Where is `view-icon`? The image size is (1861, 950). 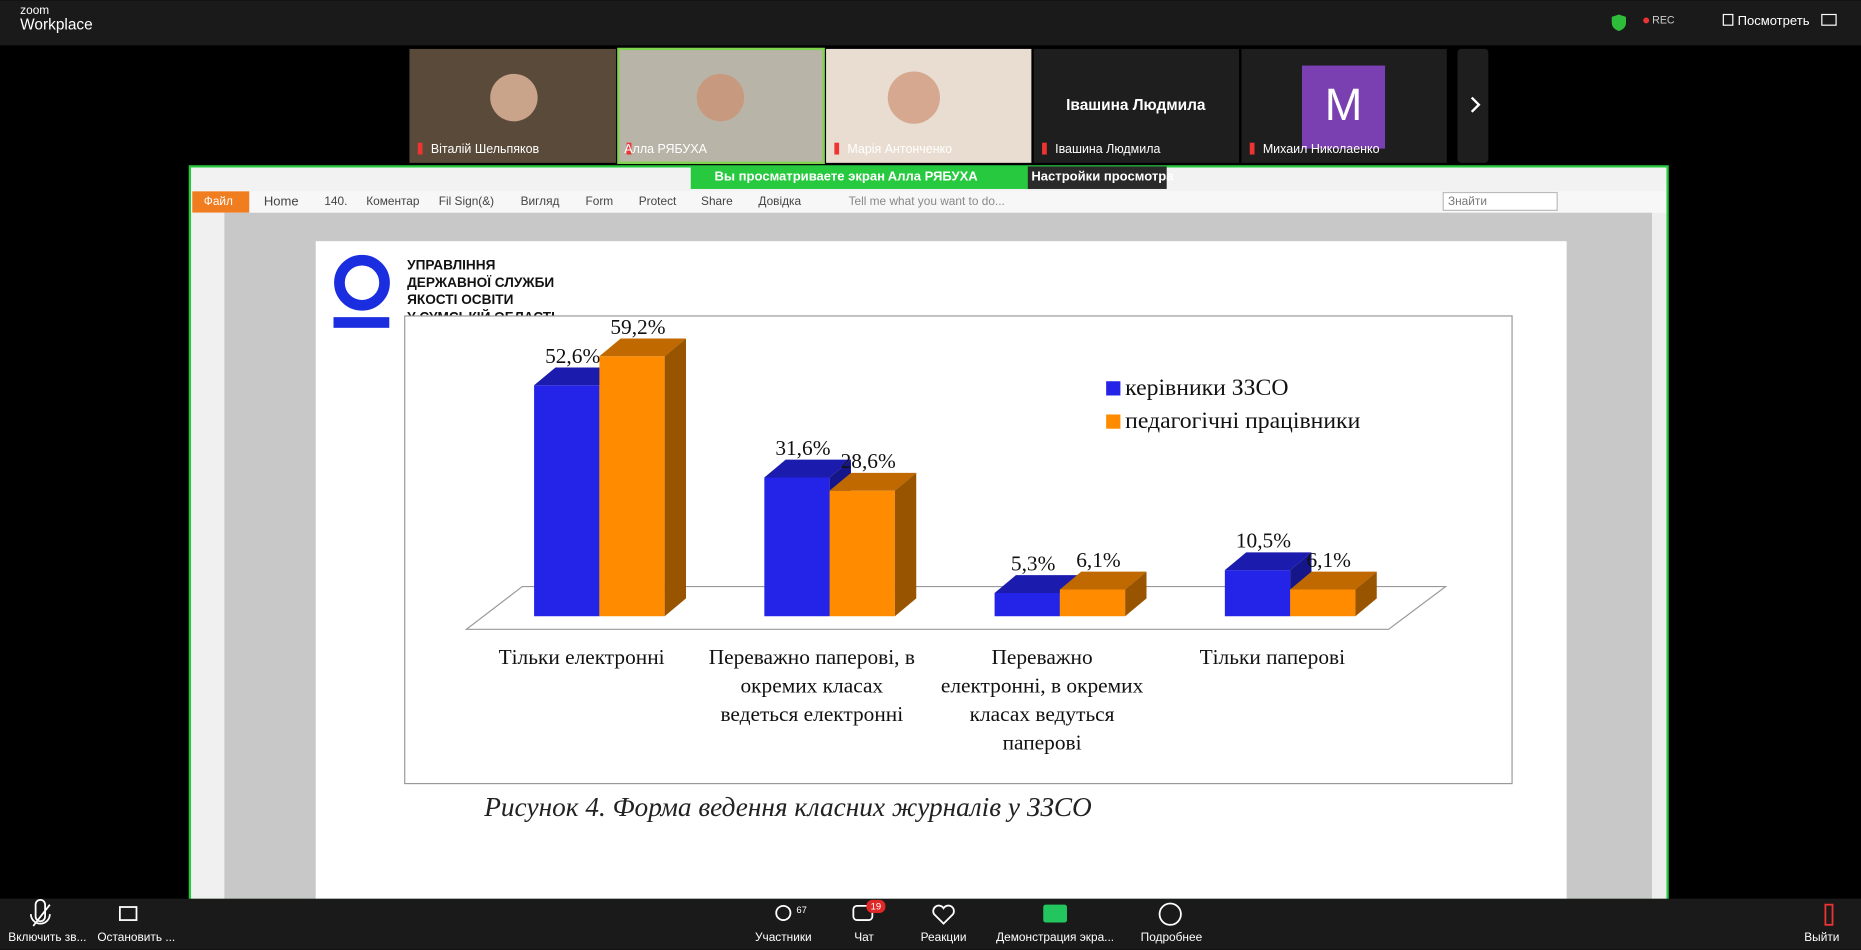 view-icon is located at coordinates (1728, 19).